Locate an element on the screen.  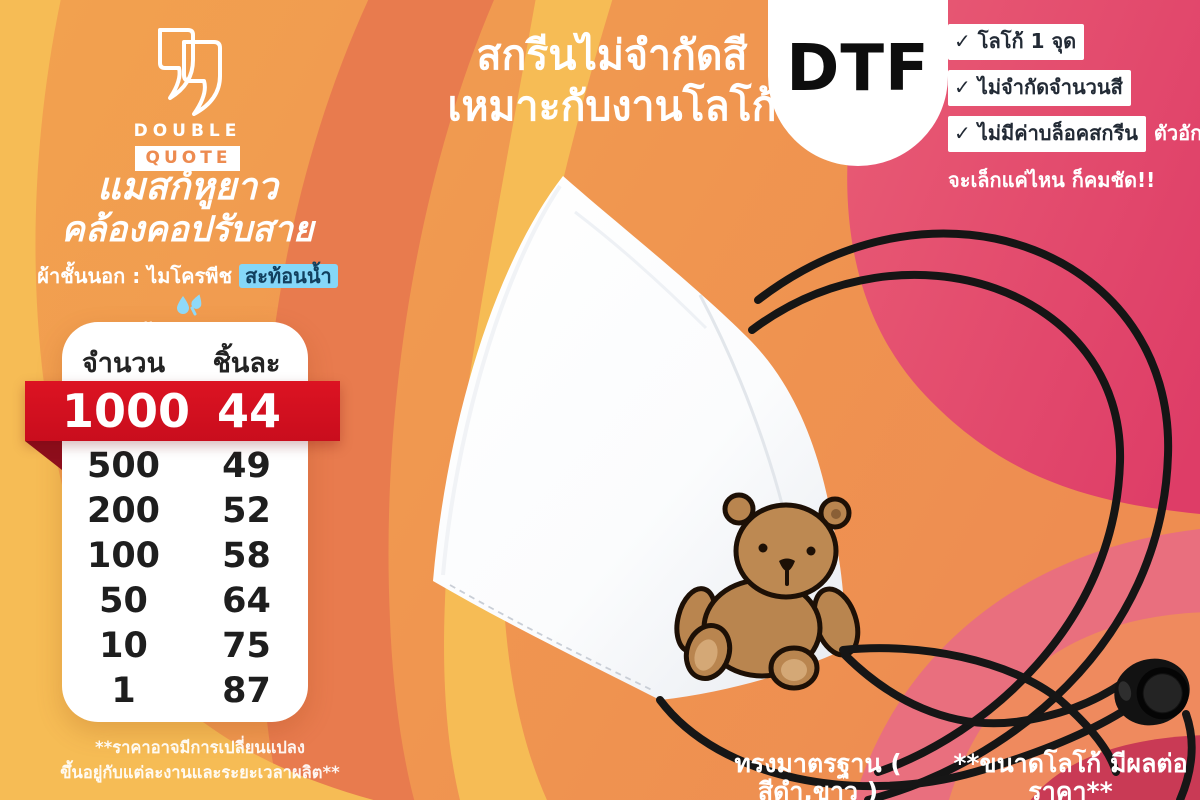
price-row: 50 64 is located at coordinates (185, 601).